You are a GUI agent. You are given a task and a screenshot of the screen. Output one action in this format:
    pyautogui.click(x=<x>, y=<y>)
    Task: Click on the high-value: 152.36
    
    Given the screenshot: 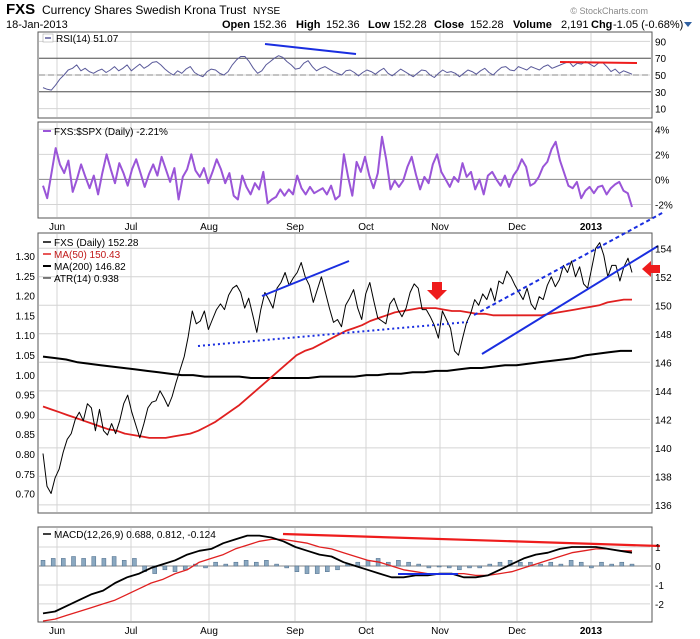 What is the action you would take?
    pyautogui.click(x=343, y=25)
    